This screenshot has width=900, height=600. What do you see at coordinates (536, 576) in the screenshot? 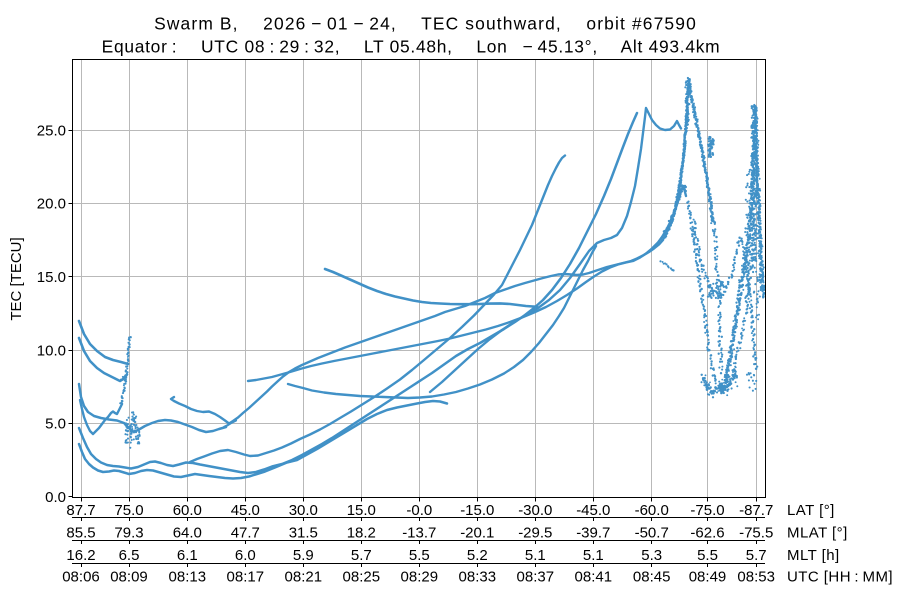
I see `svg-text: 08:37` at bounding box center [536, 576].